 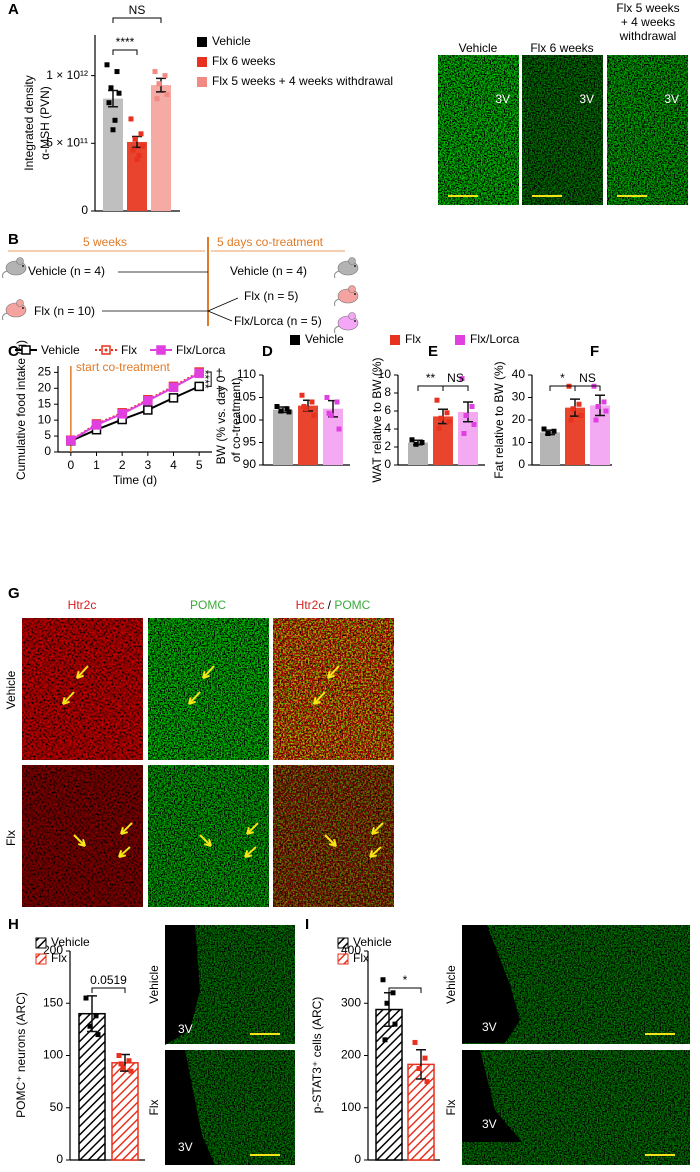 What do you see at coordinates (387, 428) in the screenshot?
I see `y-tick-label: 4` at bounding box center [387, 428].